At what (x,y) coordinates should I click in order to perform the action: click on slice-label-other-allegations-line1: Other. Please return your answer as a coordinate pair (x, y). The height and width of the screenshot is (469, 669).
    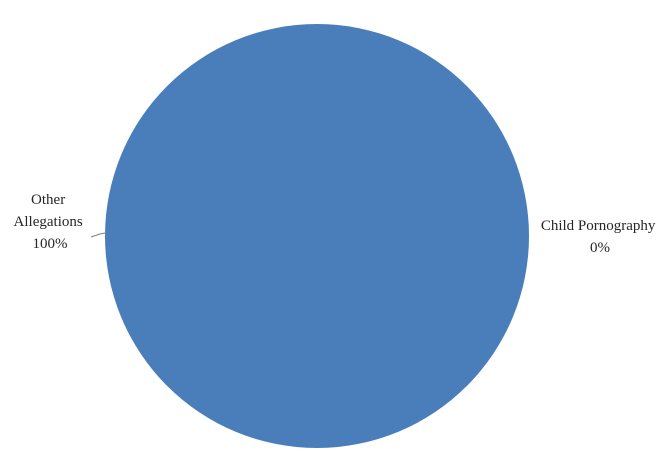
    Looking at the image, I should click on (48, 200).